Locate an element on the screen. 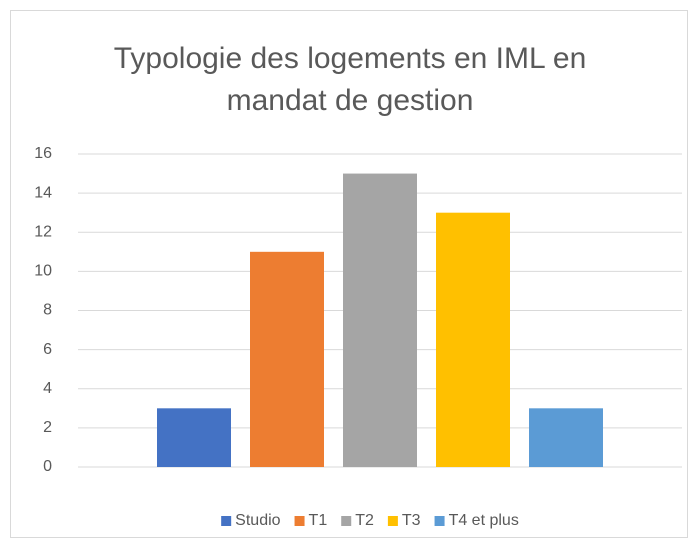 The image size is (700, 552). y-tick-label: 2 is located at coordinates (47, 427).